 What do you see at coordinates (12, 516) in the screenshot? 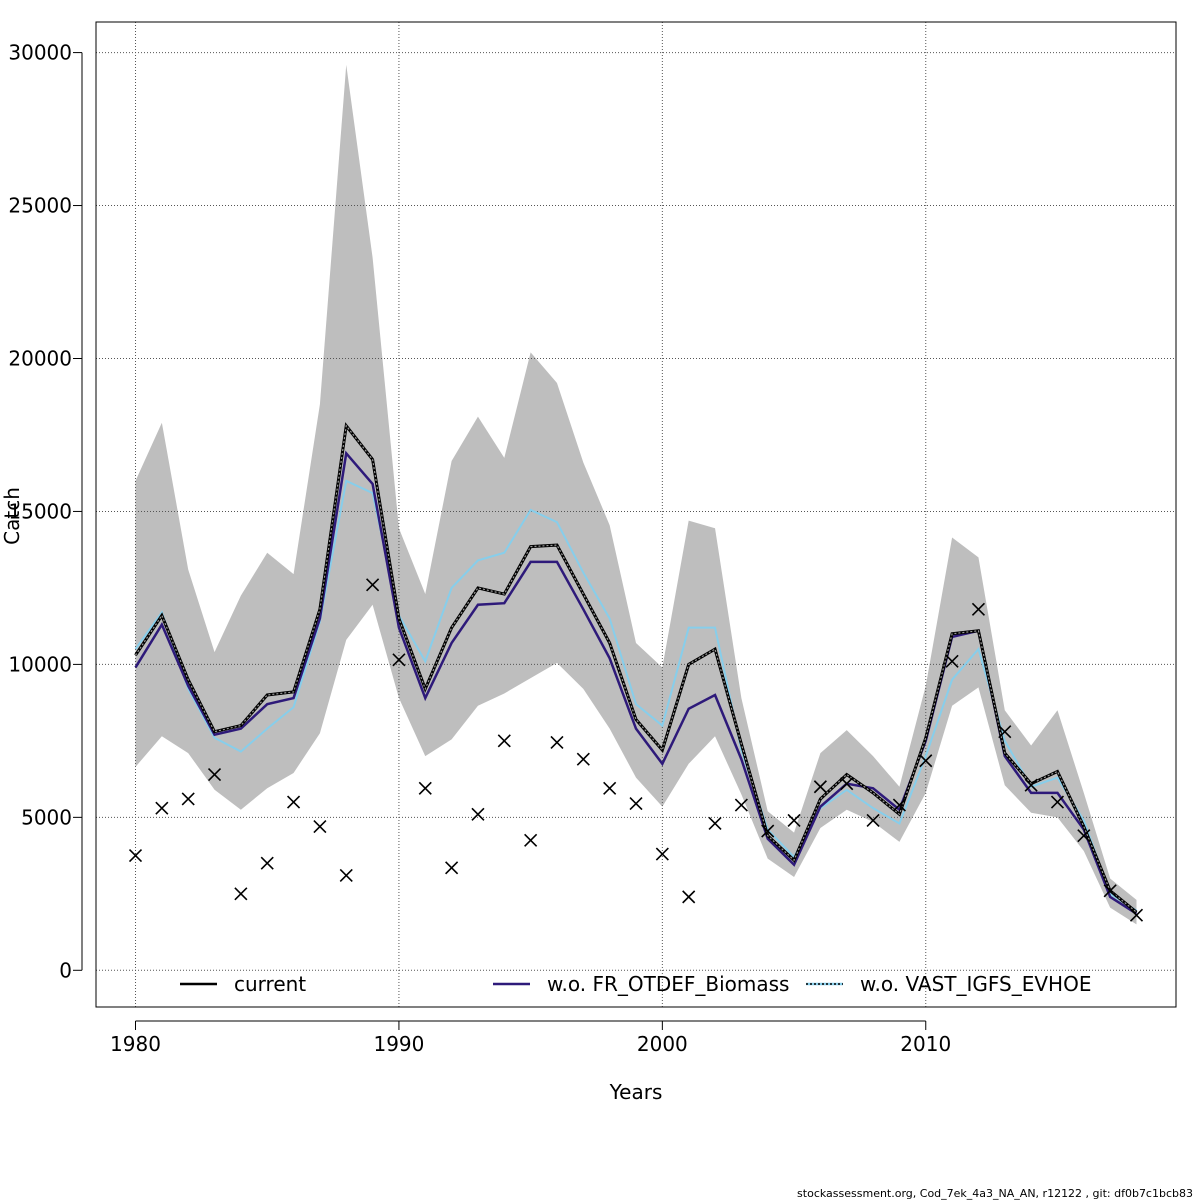
I see `y-axis-title: Catch` at bounding box center [12, 516].